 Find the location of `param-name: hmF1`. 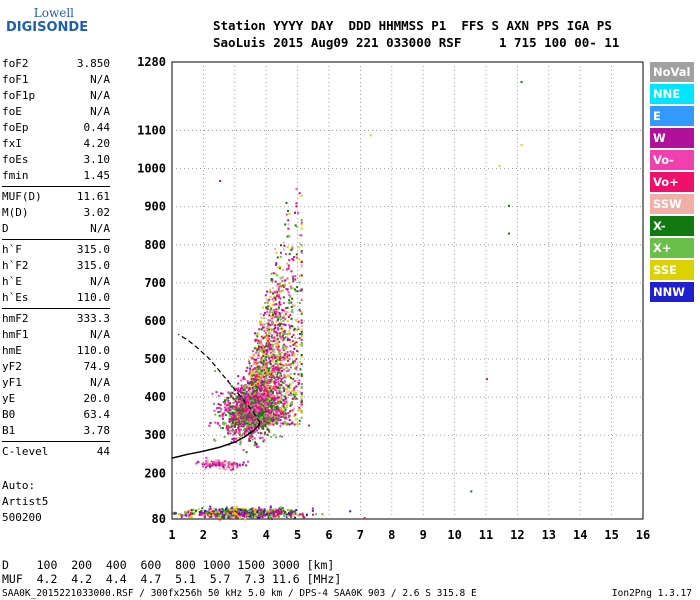

param-name: hmF1 is located at coordinates (15, 334).